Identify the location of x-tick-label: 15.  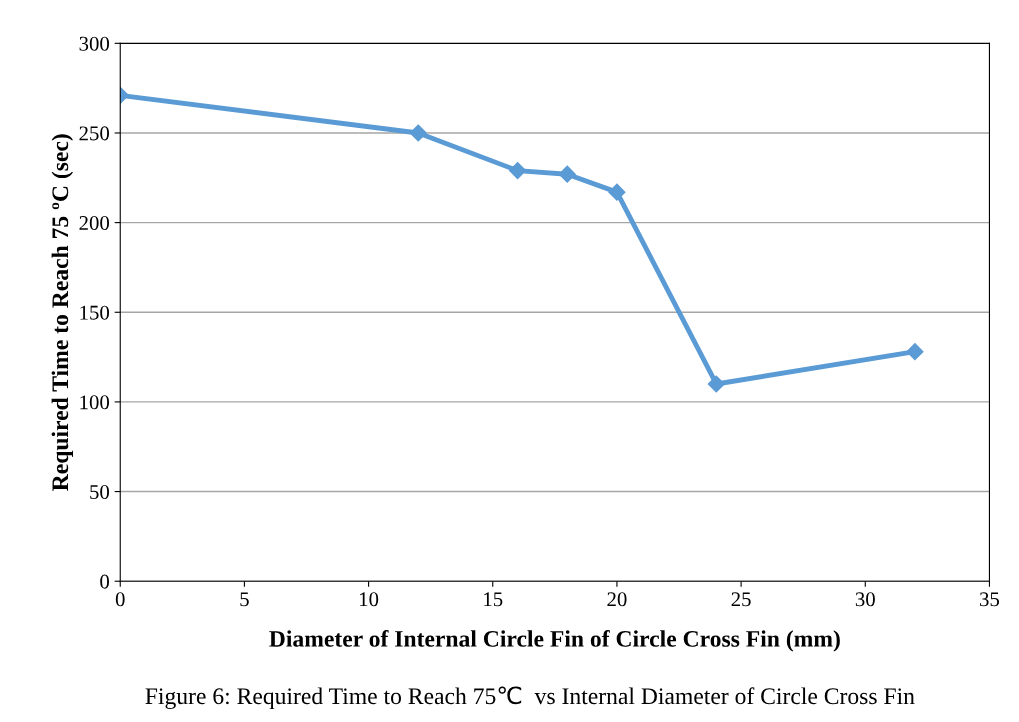
(493, 599).